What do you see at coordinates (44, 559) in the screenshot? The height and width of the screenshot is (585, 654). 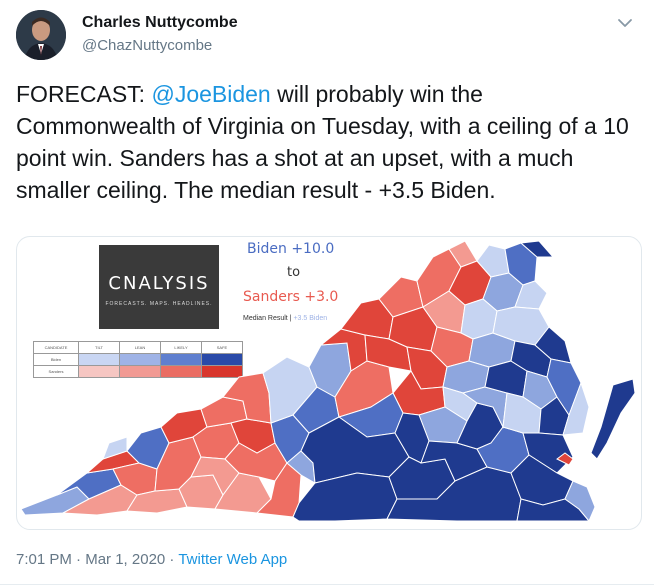 I see `tweet-time: 7:01 PM` at bounding box center [44, 559].